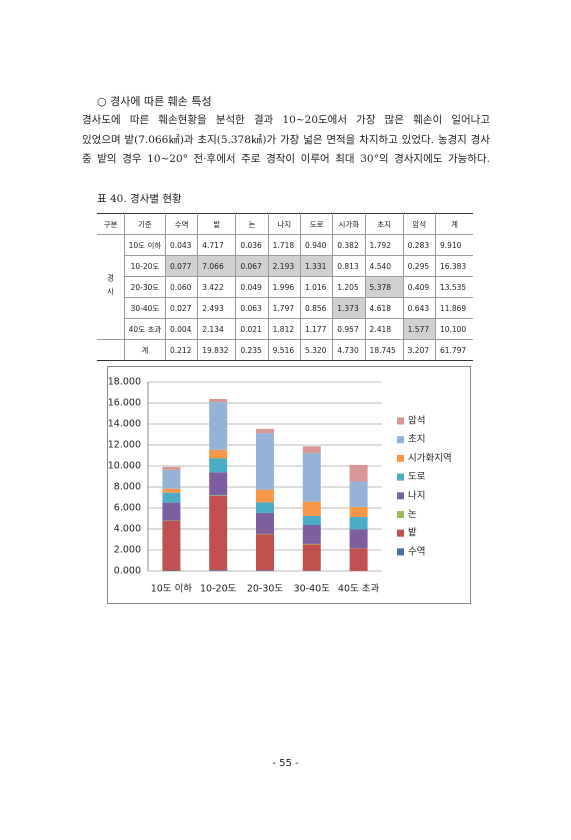  What do you see at coordinates (111, 350) in the screenshot?
I see `empty-cell` at bounding box center [111, 350].